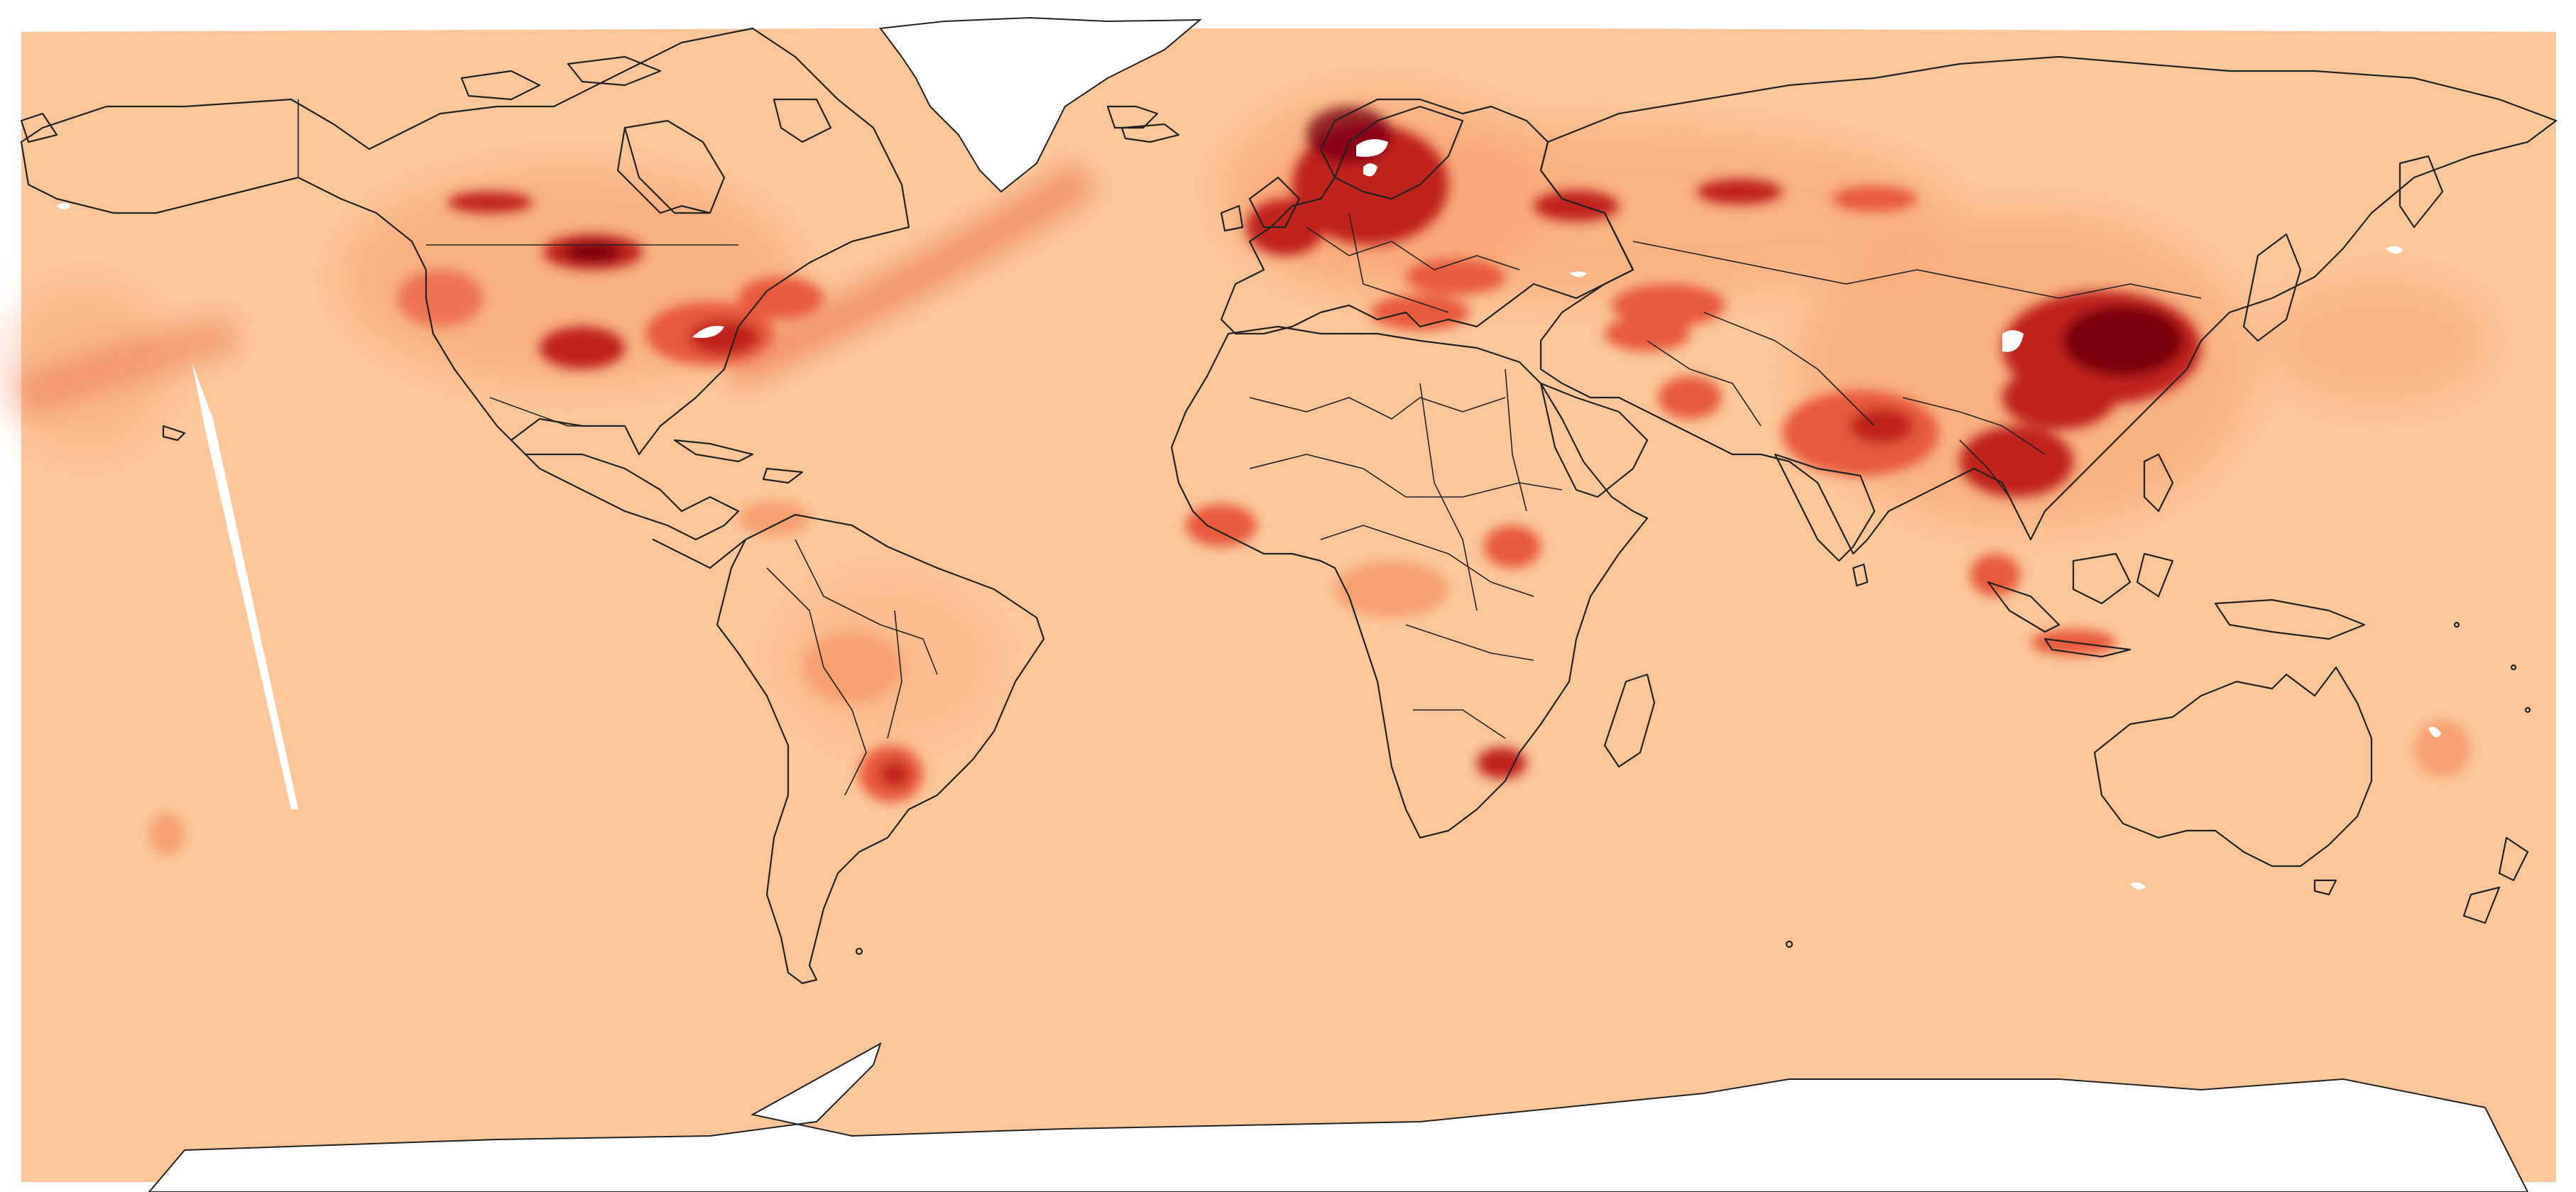 The width and height of the screenshot is (2576, 1192). What do you see at coordinates (1338, 1117) in the screenshot?
I see `antarctica` at bounding box center [1338, 1117].